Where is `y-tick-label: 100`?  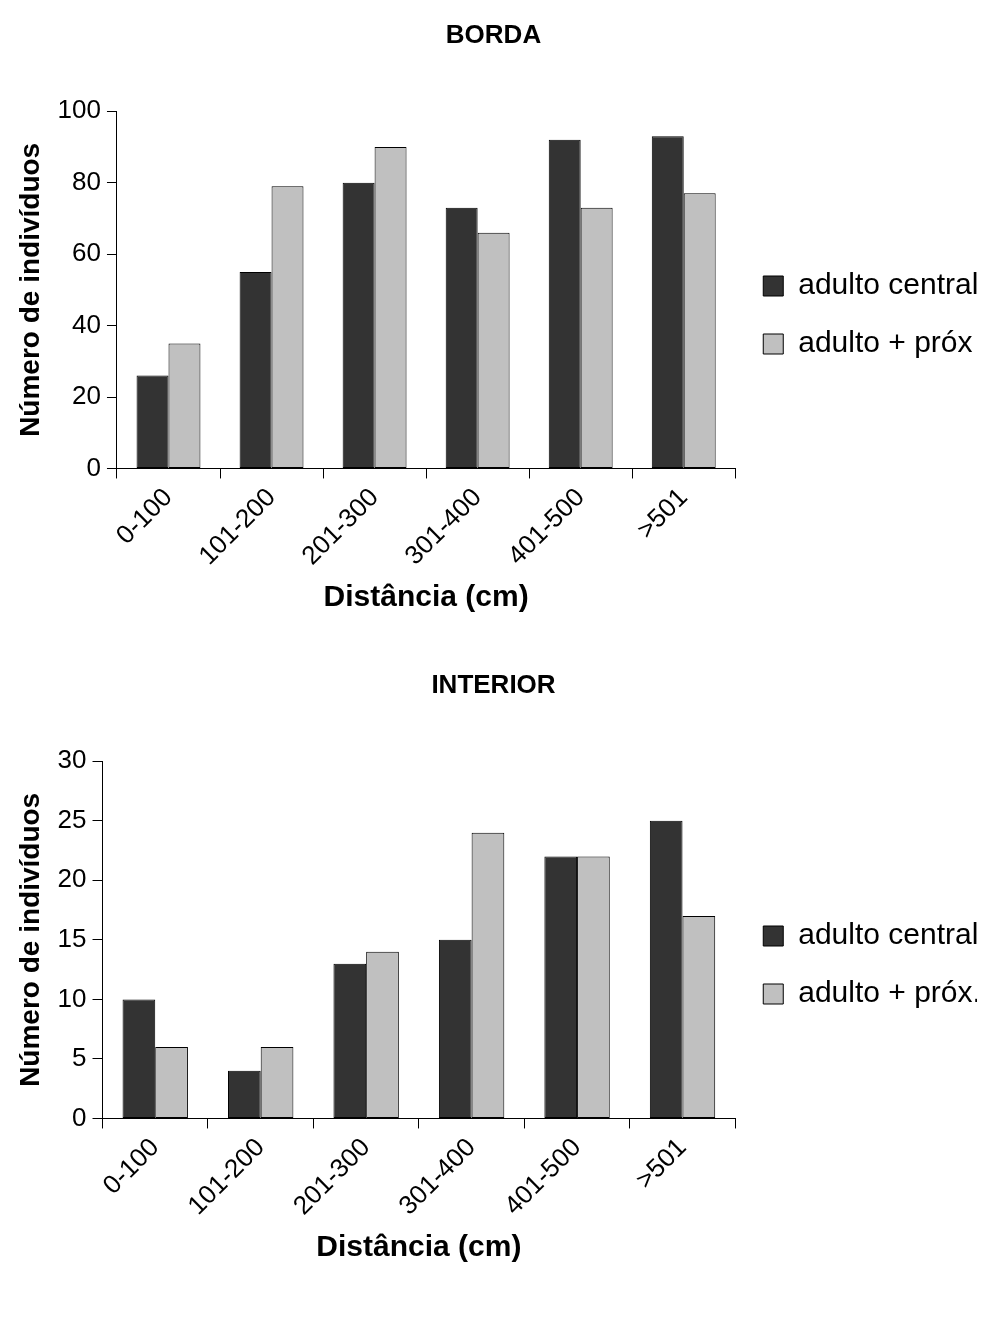 y-tick-label: 100 is located at coordinates (79, 109).